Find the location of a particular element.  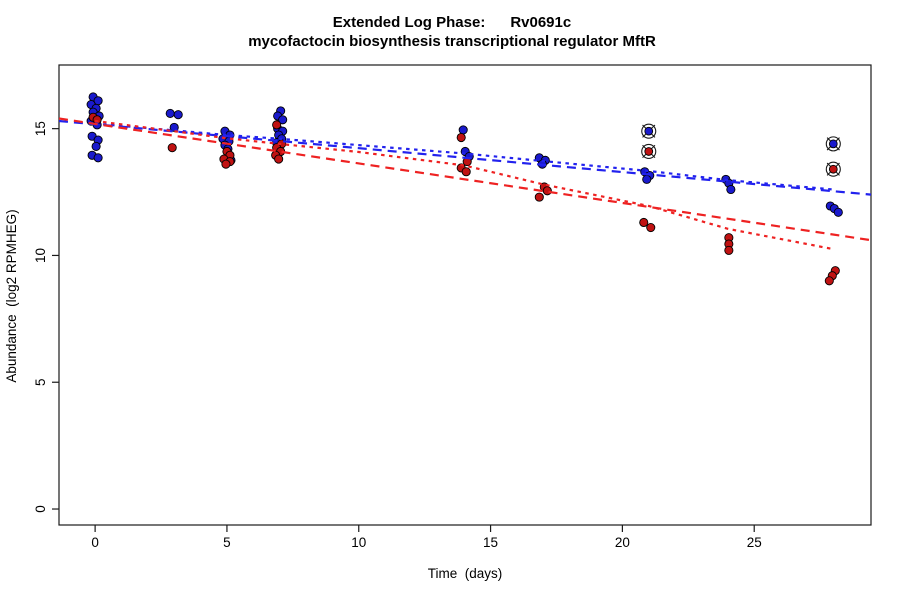

x-axis-label: Time (days) is located at coordinates (465, 573).